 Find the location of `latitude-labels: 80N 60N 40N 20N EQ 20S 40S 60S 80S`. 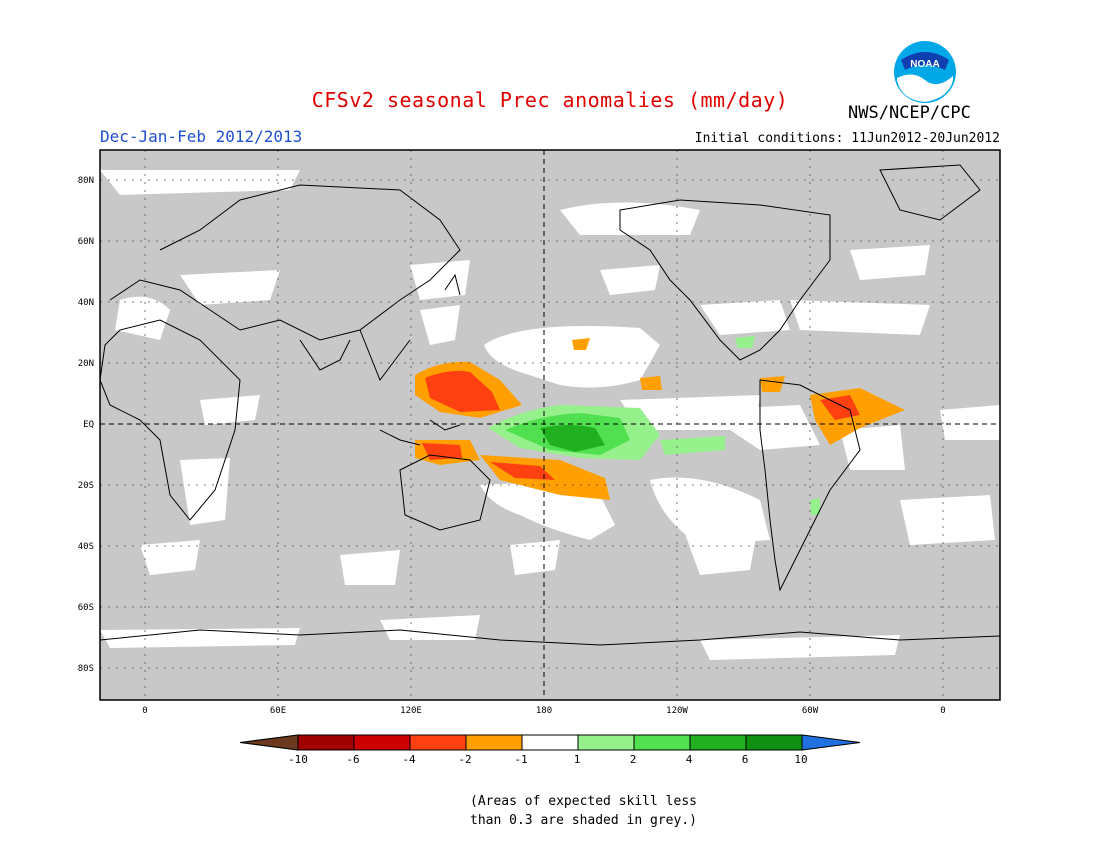

latitude-labels: 80N 60N 40N 20N EQ 20S 40S 60S 80S is located at coordinates (86, 425).